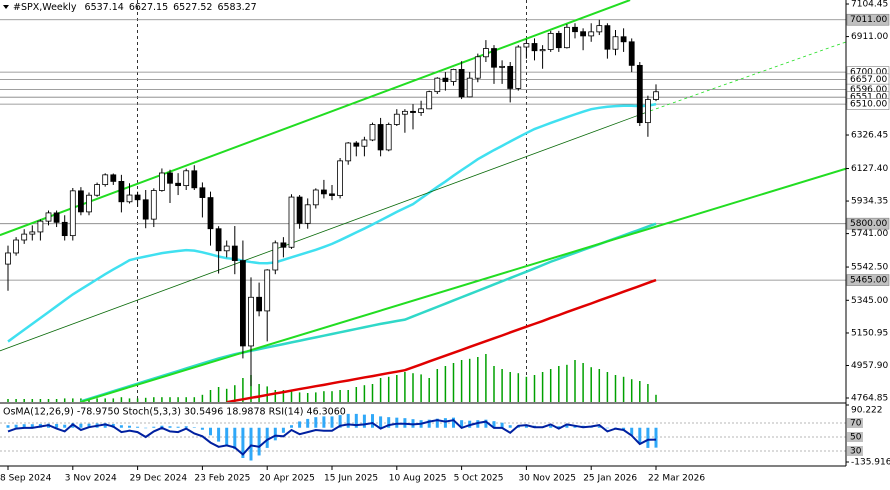  I want to click on indicator-pane: 70 50 30 90.222 -135.9167, so click(445, 436).